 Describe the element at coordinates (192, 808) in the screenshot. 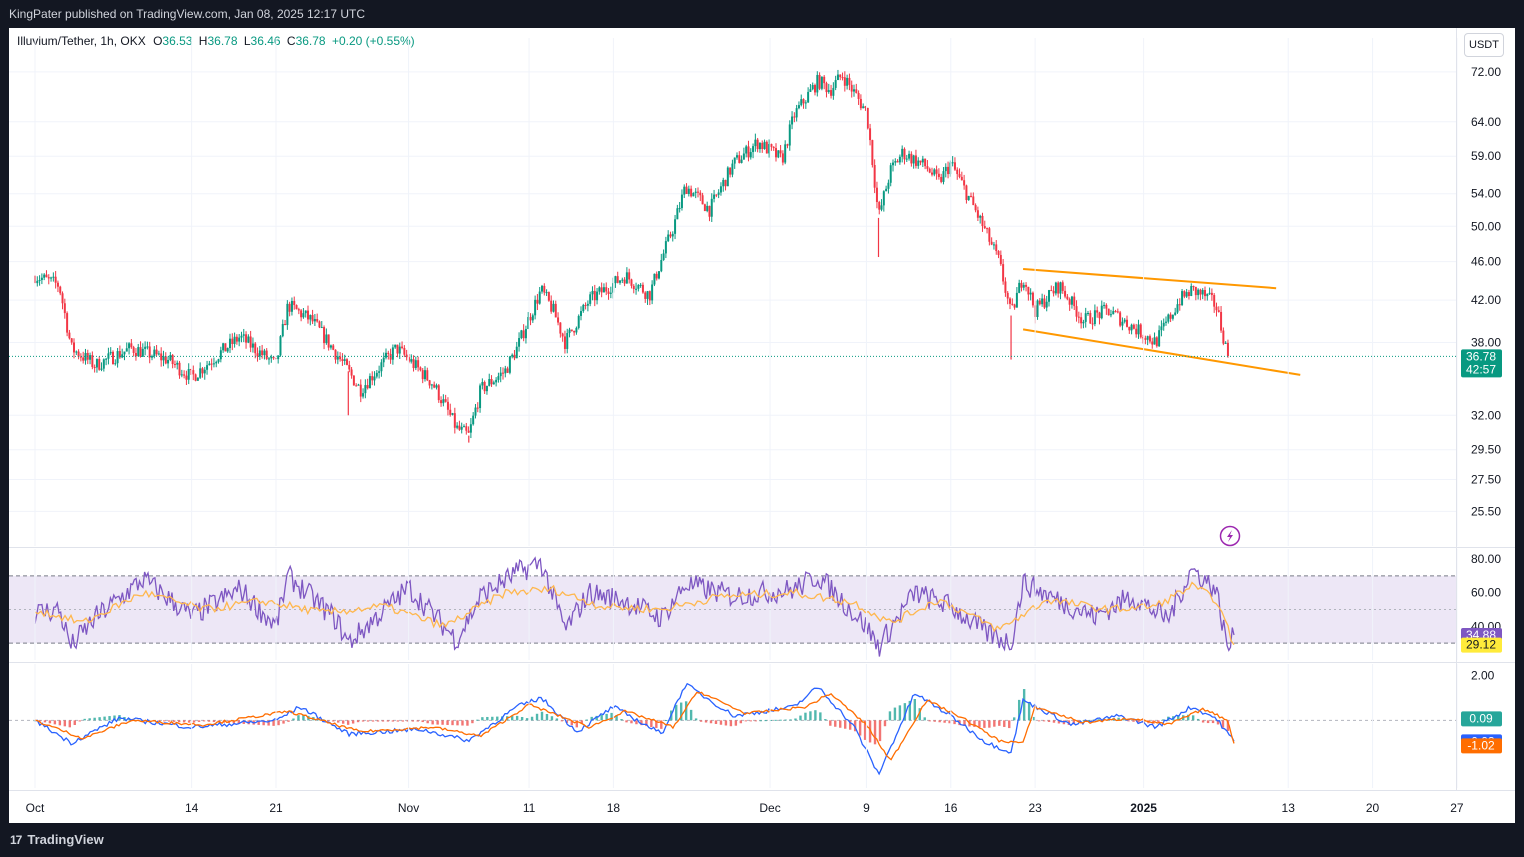

I see `time-tick-label: 14` at that location.